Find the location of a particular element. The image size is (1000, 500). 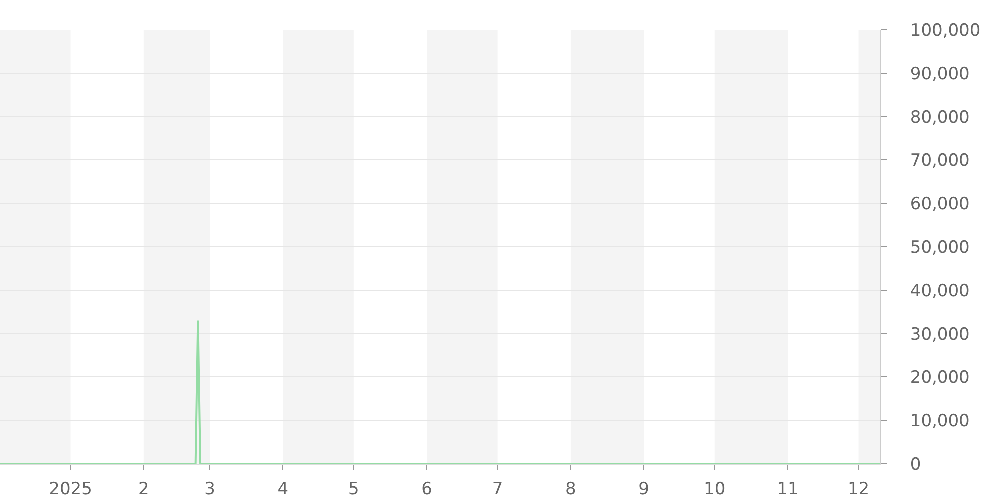

x-tick-label: 12 is located at coordinates (859, 489).